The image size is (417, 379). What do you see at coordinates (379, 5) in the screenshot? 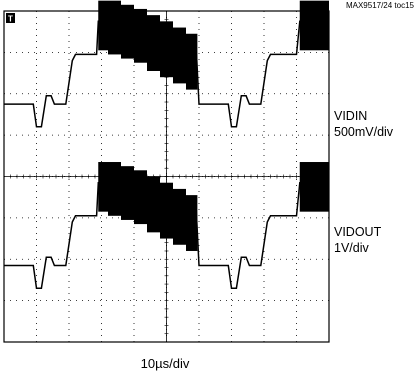
I see `figure-tag: MAX9517/24 toc15` at bounding box center [379, 5].